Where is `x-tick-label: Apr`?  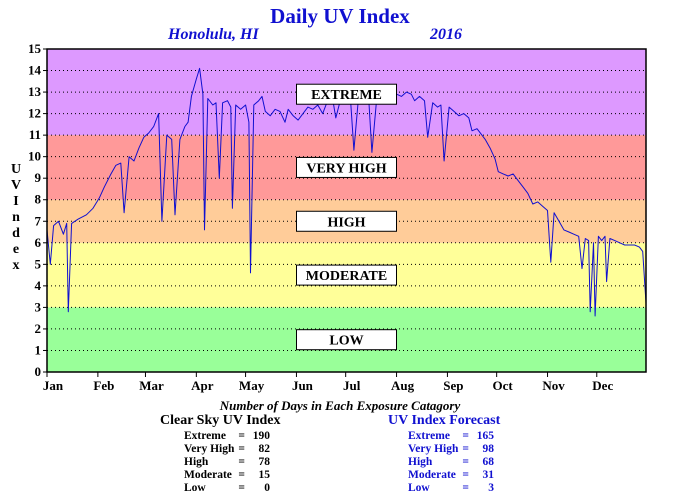
x-tick-label: Apr is located at coordinates (202, 385).